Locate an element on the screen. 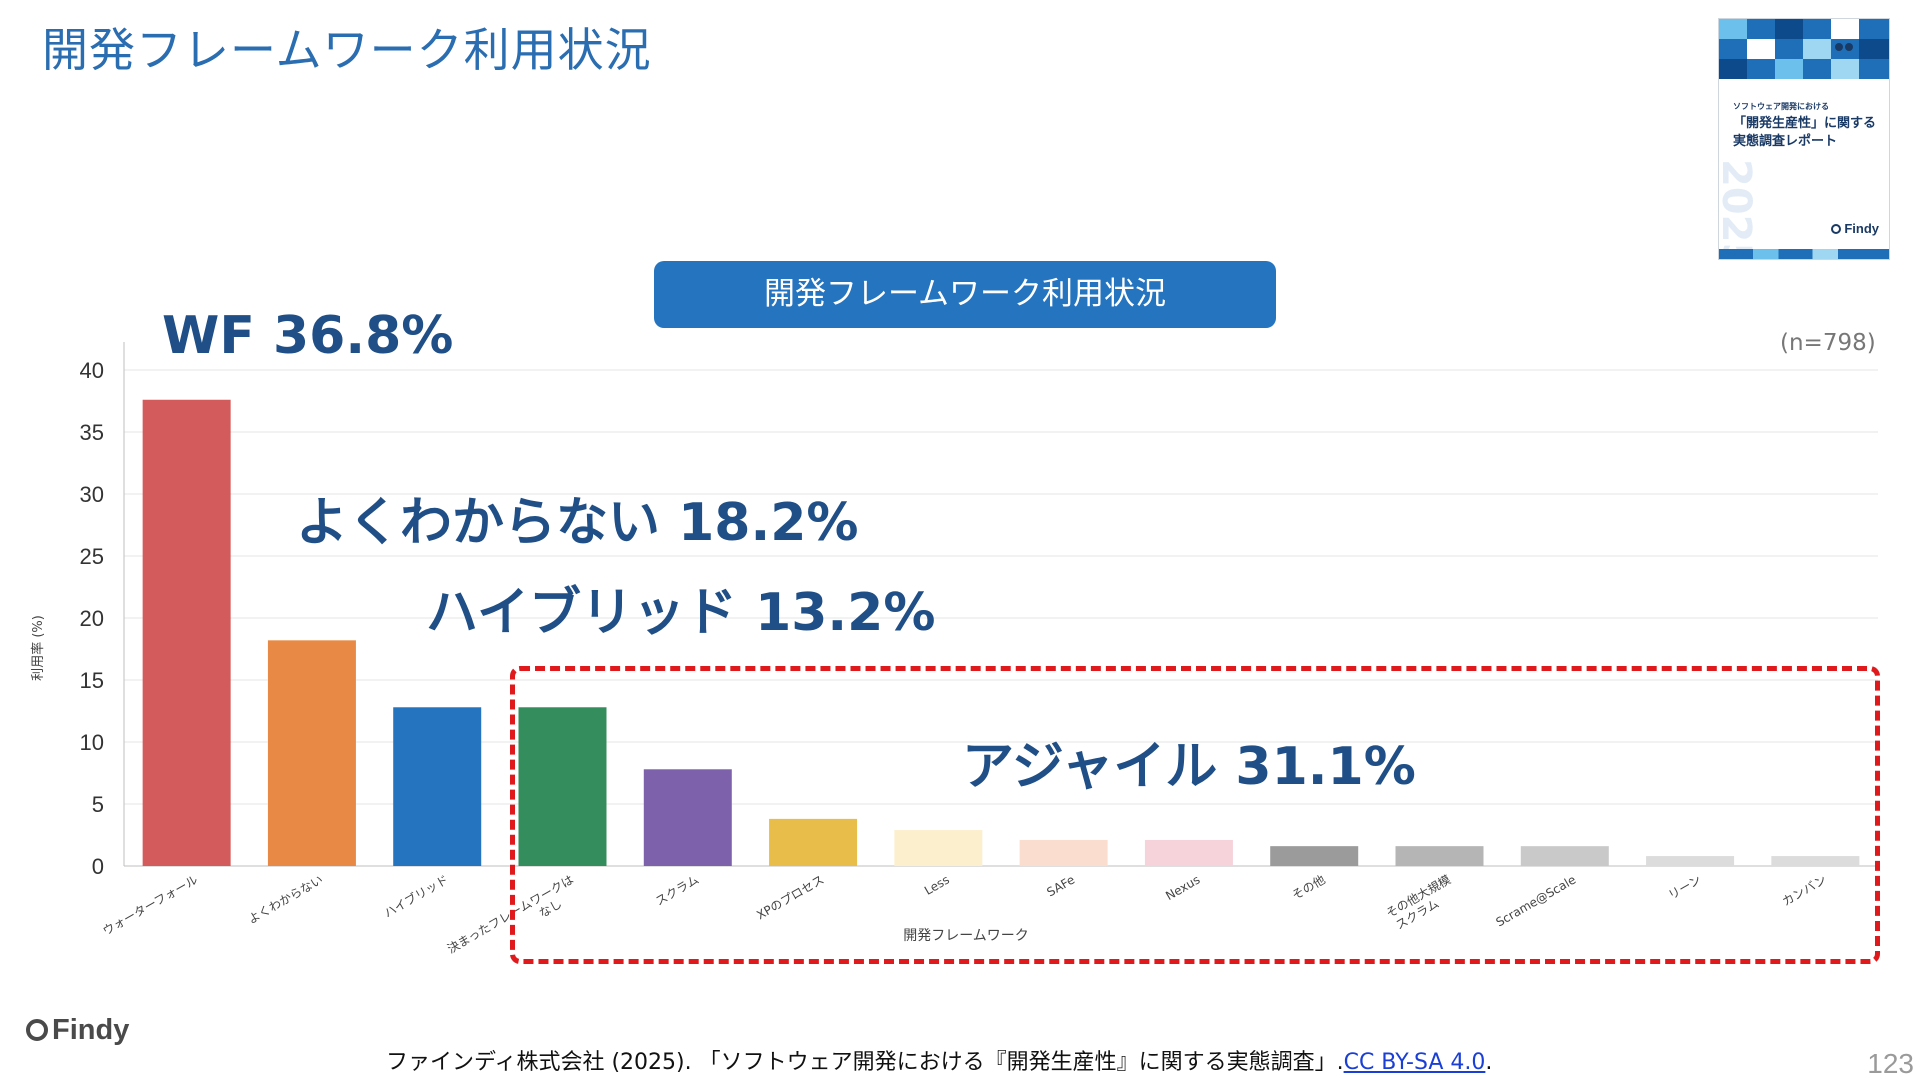 The image size is (1920, 1080). chart-title: 開発フレームワーク利用状況 is located at coordinates (965, 294).